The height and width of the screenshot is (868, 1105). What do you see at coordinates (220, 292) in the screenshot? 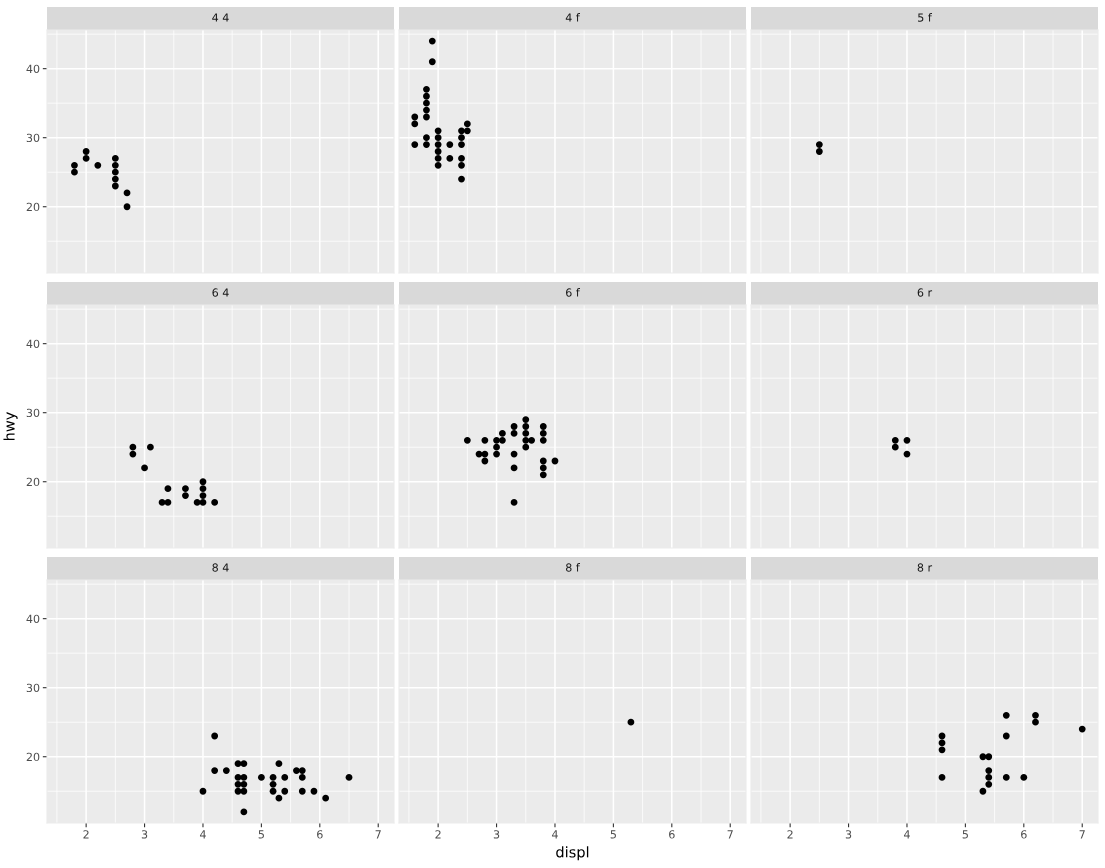
I see `chart-title: 6 4` at bounding box center [220, 292].